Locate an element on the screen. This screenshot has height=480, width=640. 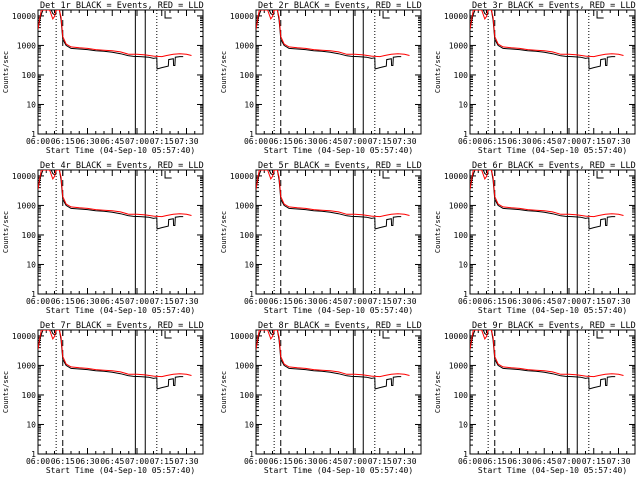
panel-title: Det 3r BLACK = Events, RED = LLD is located at coordinates (554, 6).